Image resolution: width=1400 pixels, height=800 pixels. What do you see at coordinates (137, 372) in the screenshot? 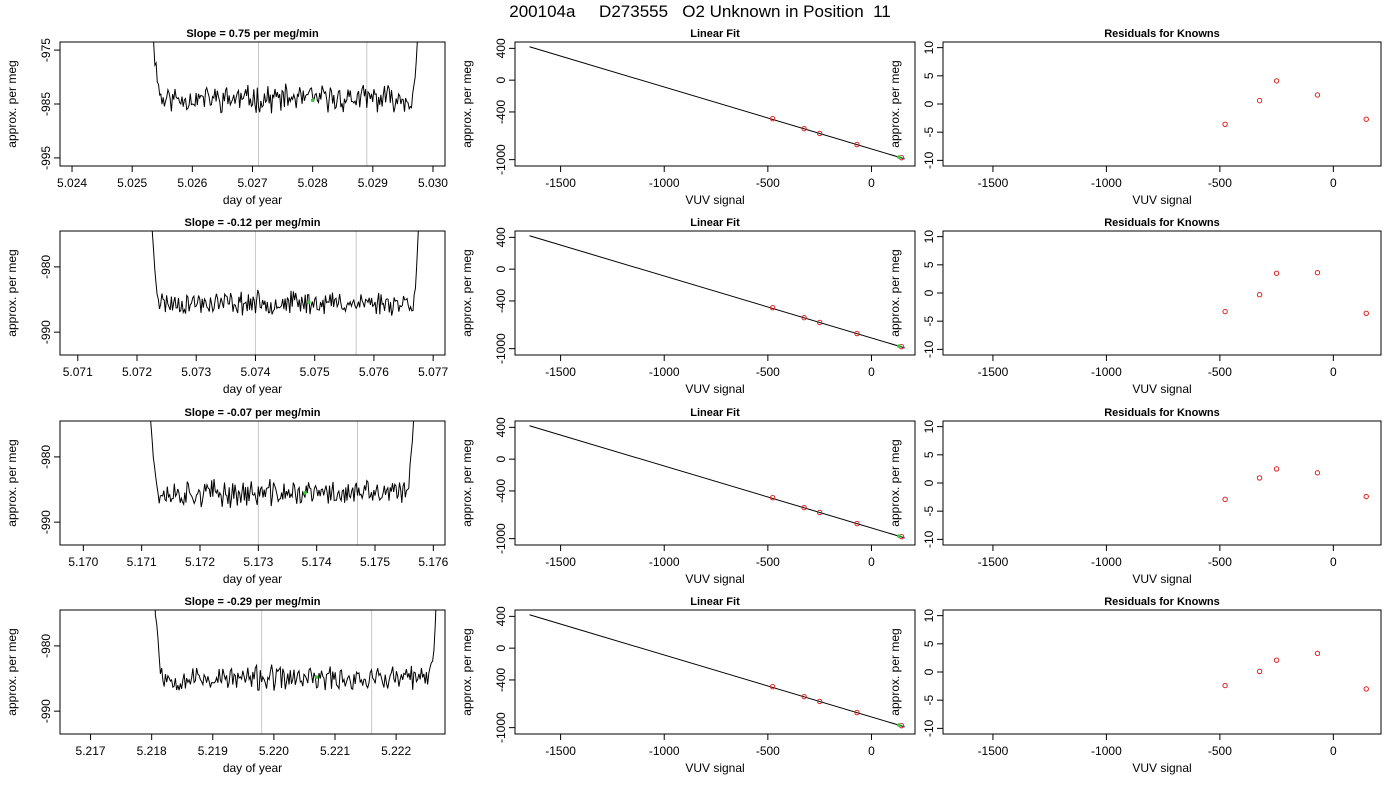
I see `x-tick-label: 5.072` at bounding box center [137, 372].